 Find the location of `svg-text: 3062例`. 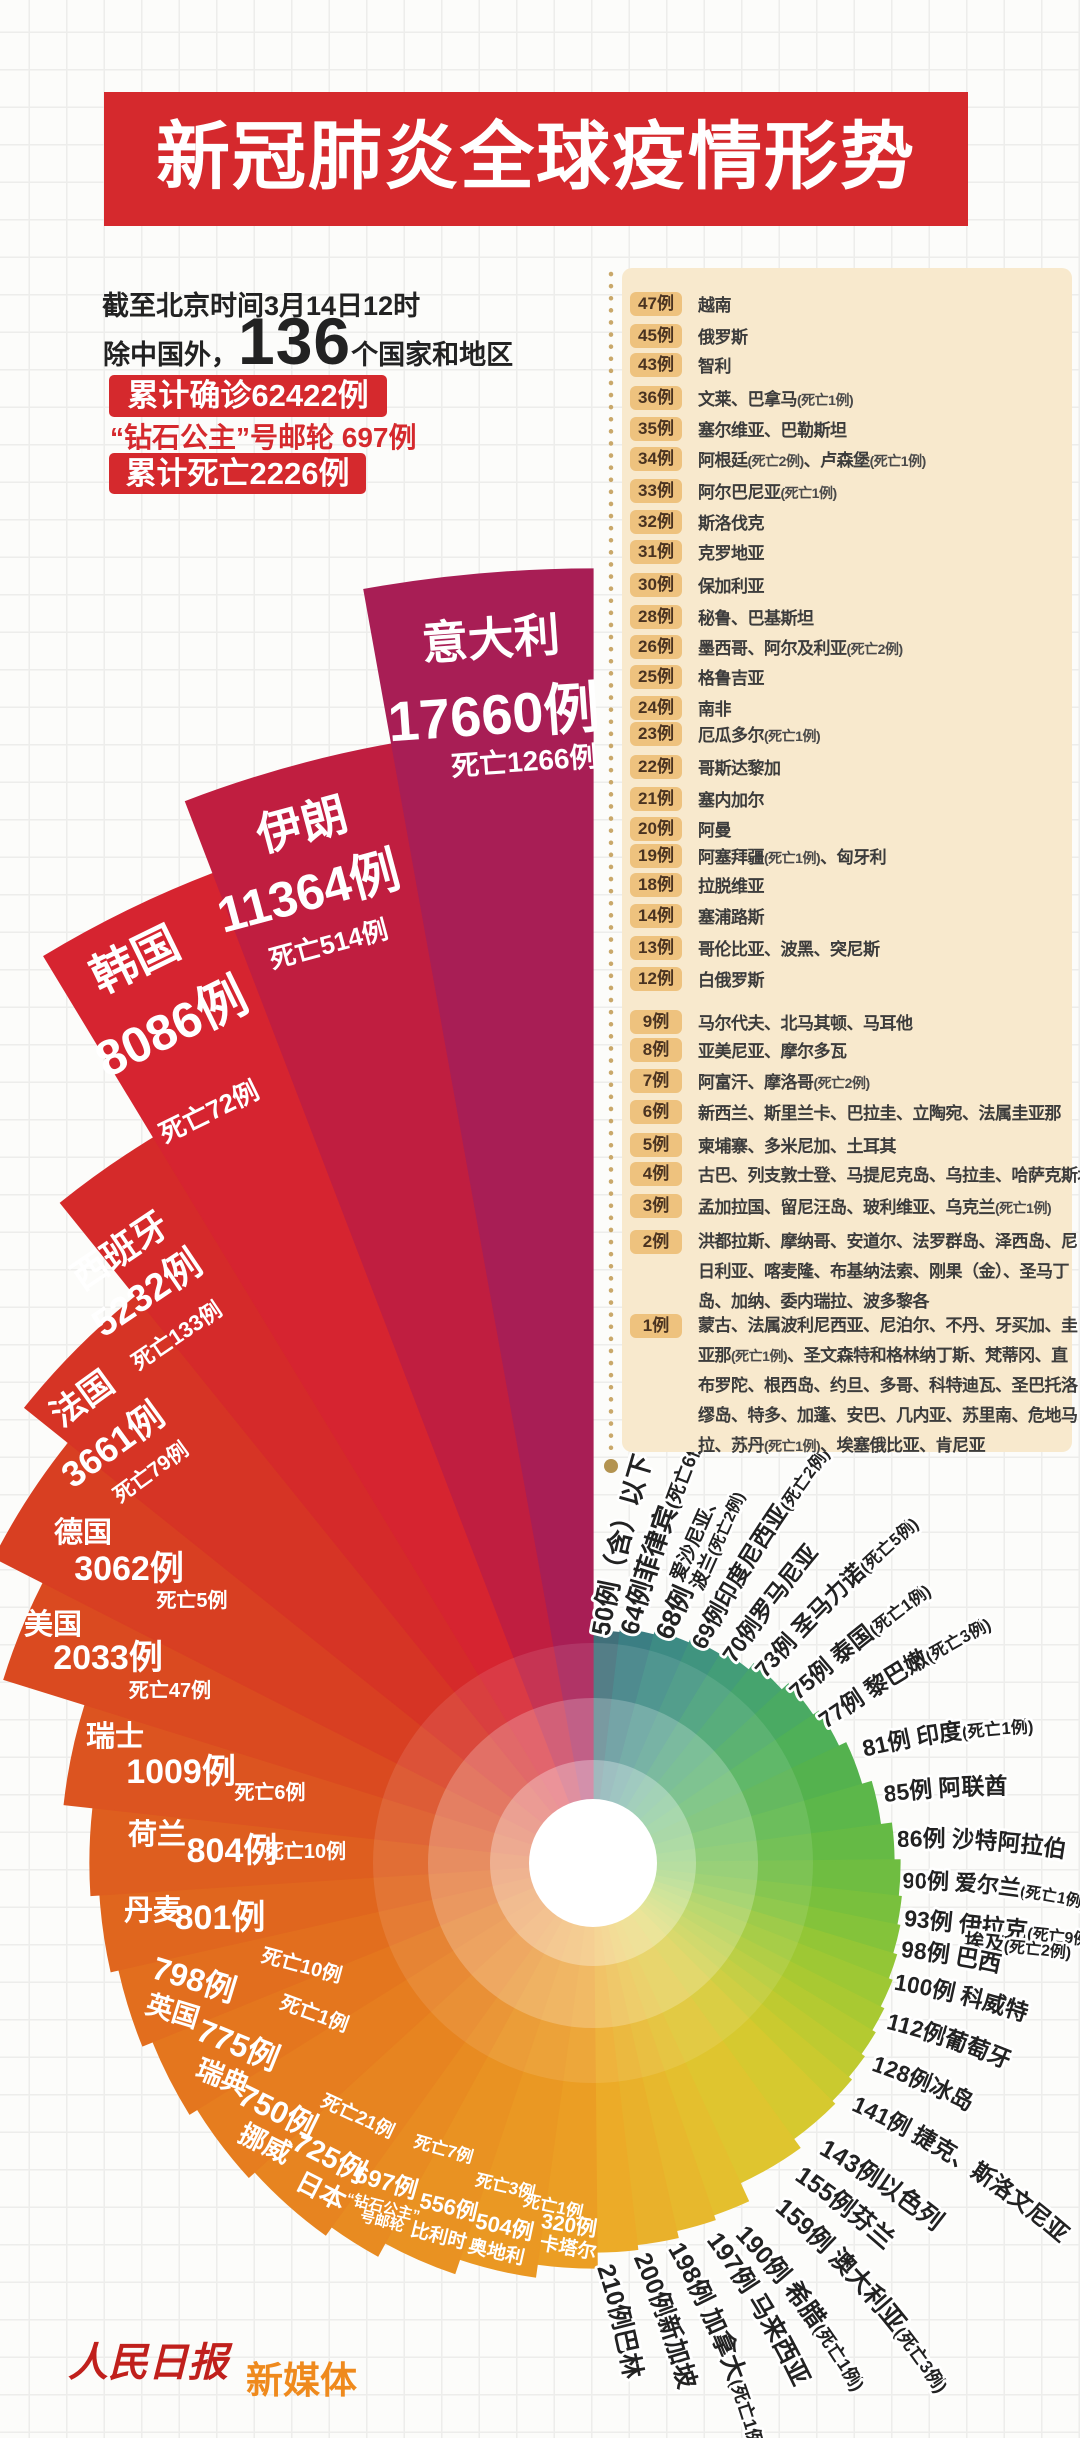

svg-text: 3062例 is located at coordinates (129, 1569).